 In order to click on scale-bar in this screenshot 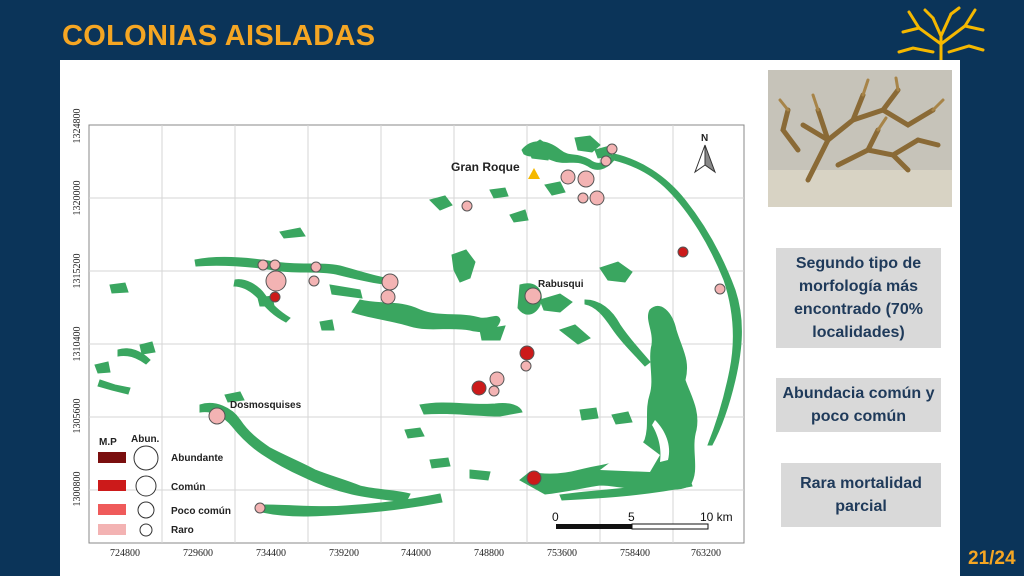, I will do `click(632, 526)`.